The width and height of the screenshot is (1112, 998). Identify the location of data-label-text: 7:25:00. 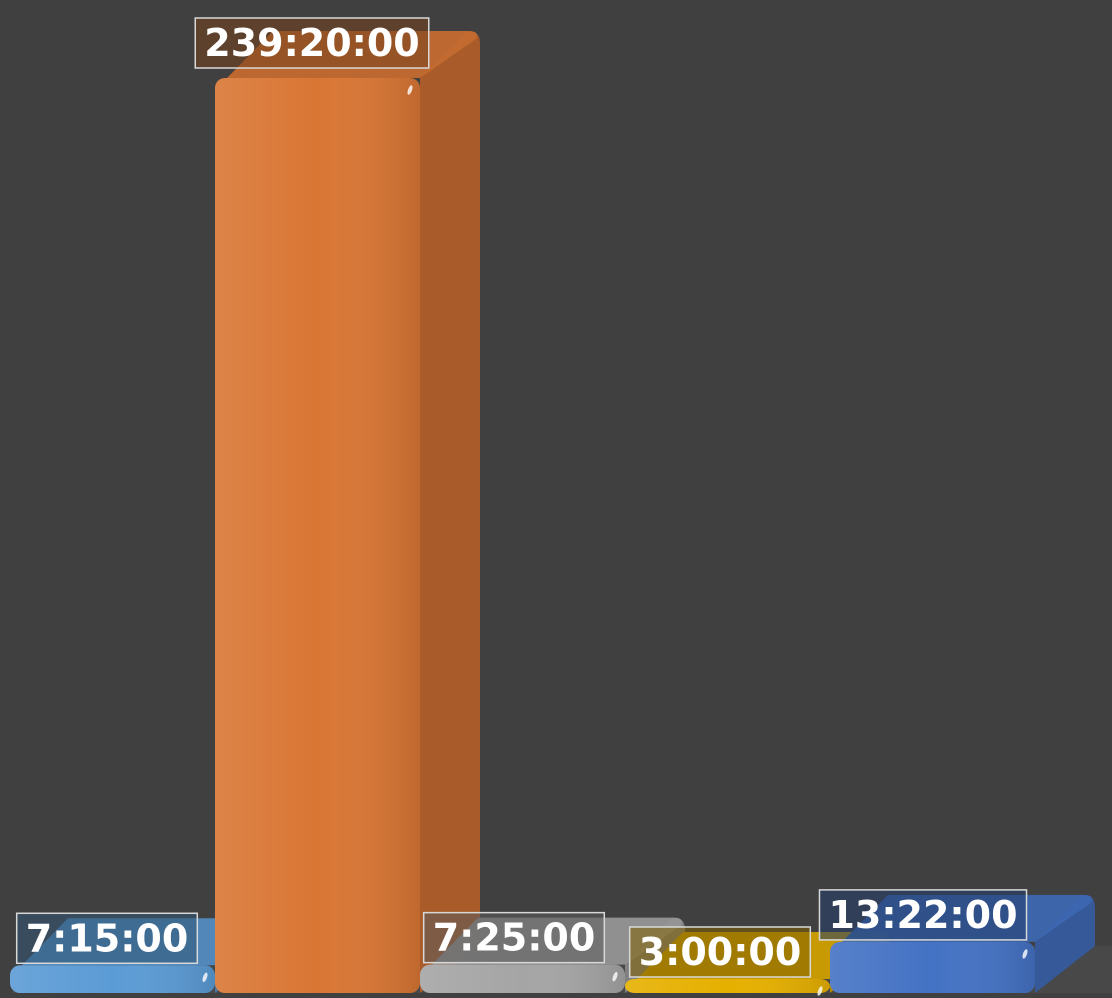
(514, 938).